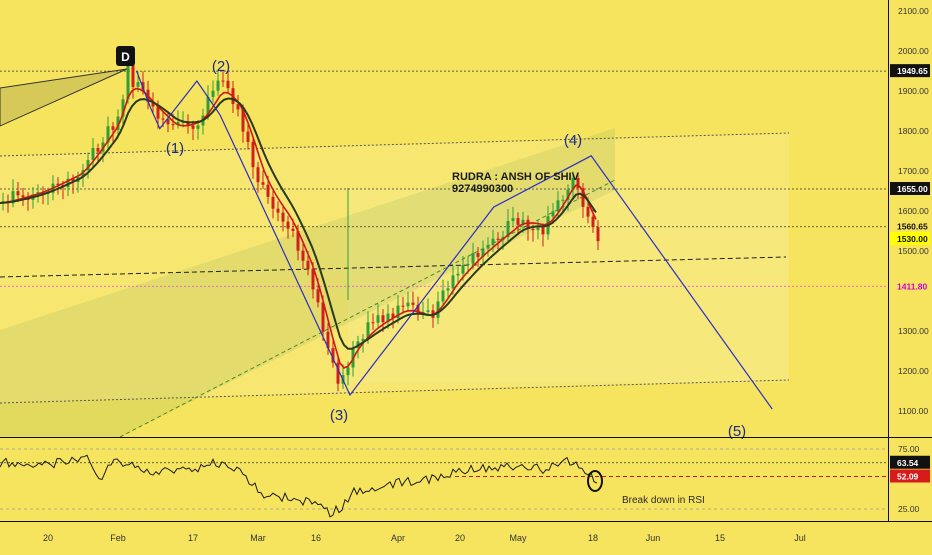 The height and width of the screenshot is (555, 932). I want to click on time-tick-label: 20, so click(460, 538).